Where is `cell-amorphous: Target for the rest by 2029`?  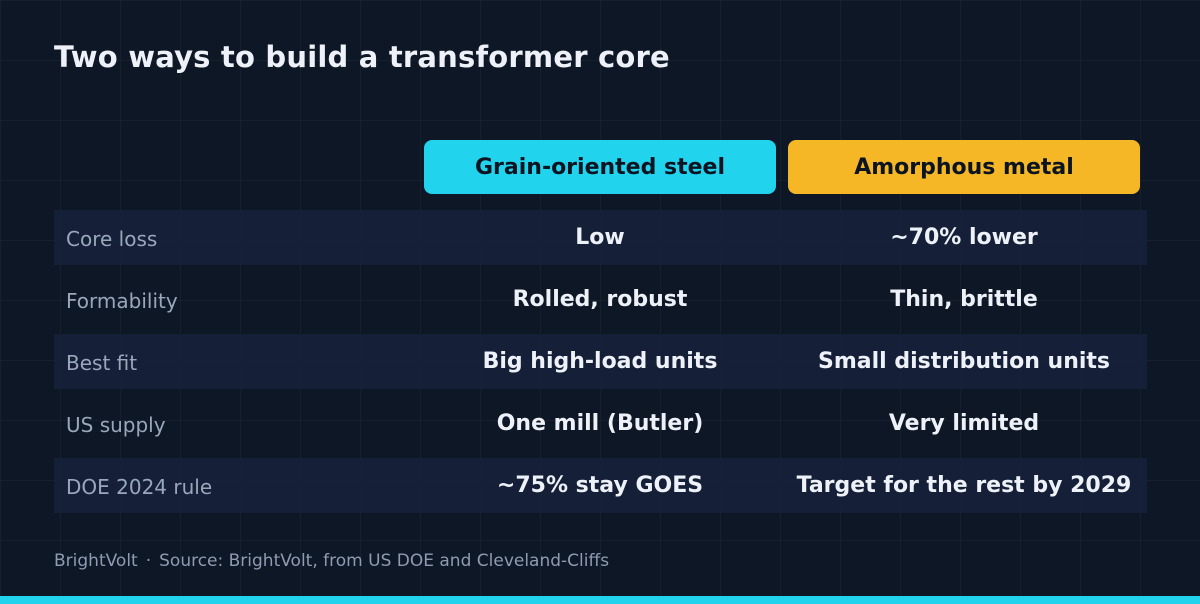
cell-amorphous: Target for the rest by 2029 is located at coordinates (964, 485).